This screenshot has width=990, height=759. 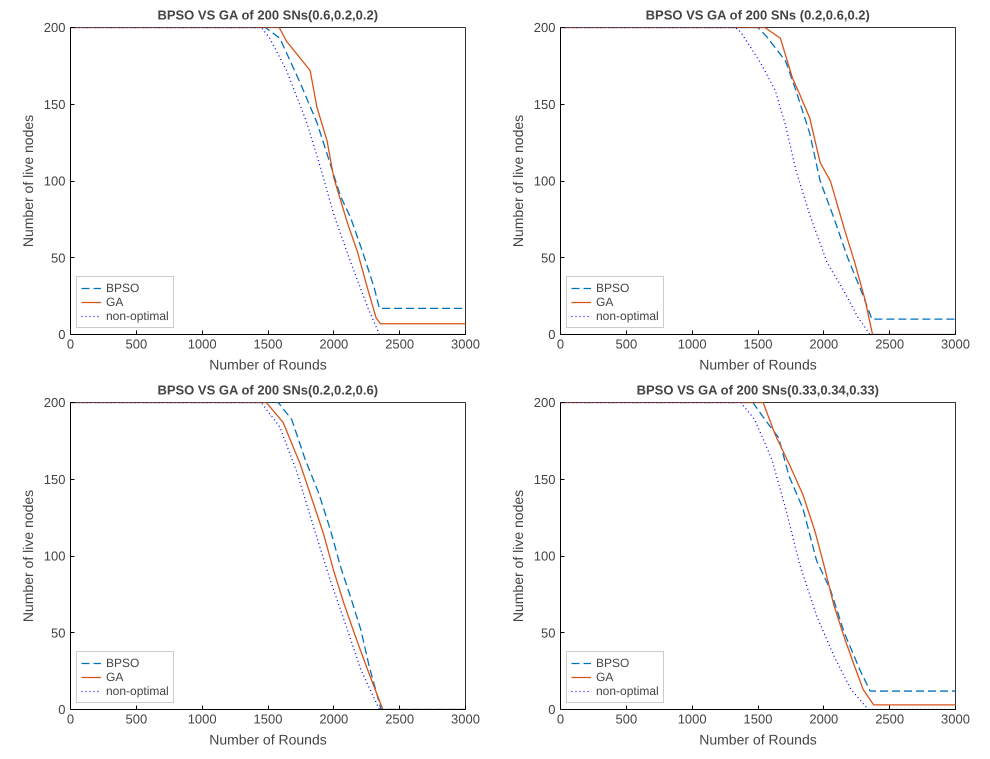 What do you see at coordinates (267, 15) in the screenshot?
I see `chart-title: BPSO VS GA of 200 SNs(0.6,0.2,0.2)` at bounding box center [267, 15].